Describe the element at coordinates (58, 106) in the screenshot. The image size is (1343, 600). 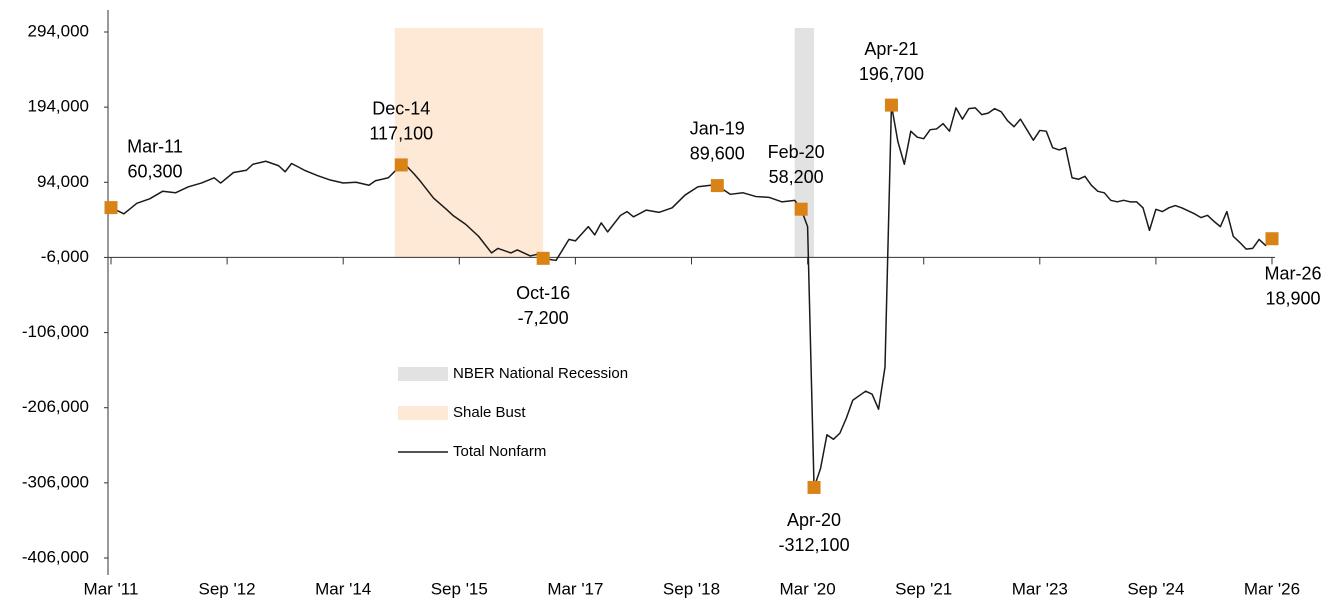
I see `y-tick-label: 194,000` at that location.